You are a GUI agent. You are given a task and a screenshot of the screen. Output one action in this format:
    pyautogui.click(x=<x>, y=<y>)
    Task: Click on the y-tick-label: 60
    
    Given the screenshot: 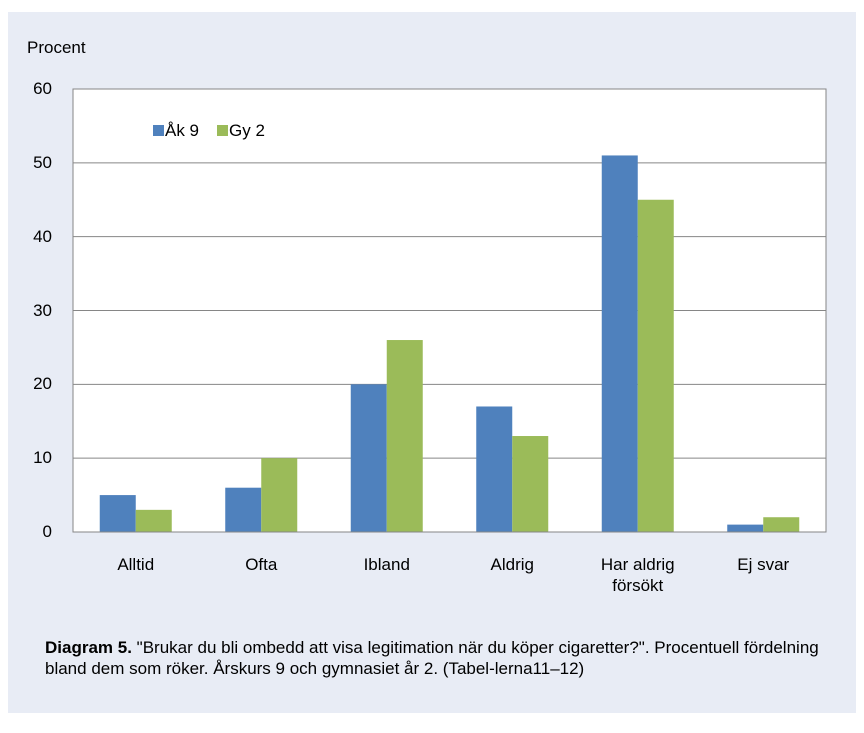 What is the action you would take?
    pyautogui.click(x=42, y=88)
    